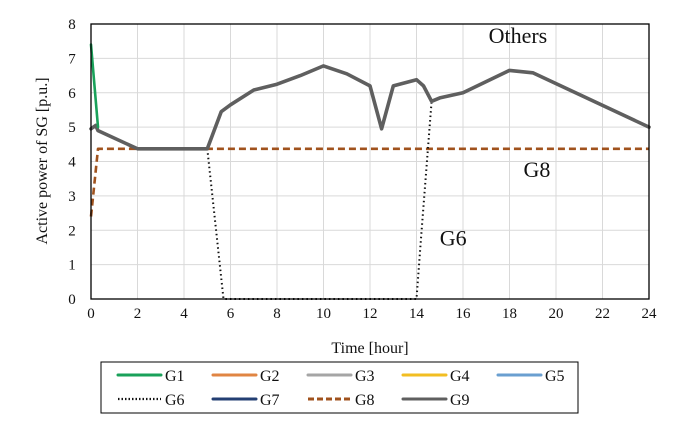  What do you see at coordinates (369, 182) in the screenshot?
I see `series-line-g8` at bounding box center [369, 182].